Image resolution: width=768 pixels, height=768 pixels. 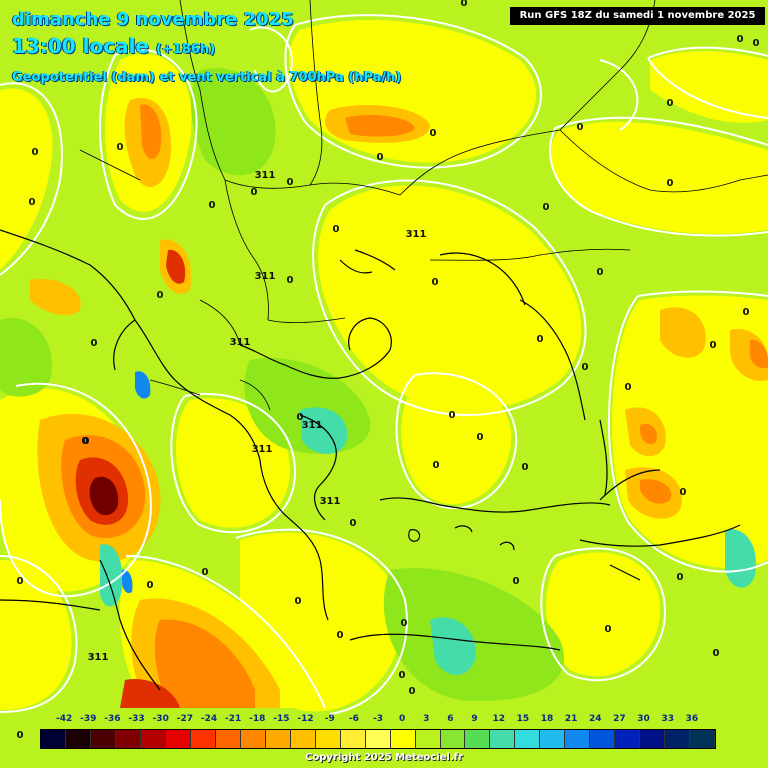 I want to click on legend-tick-label: -42, so click(x=64, y=719).